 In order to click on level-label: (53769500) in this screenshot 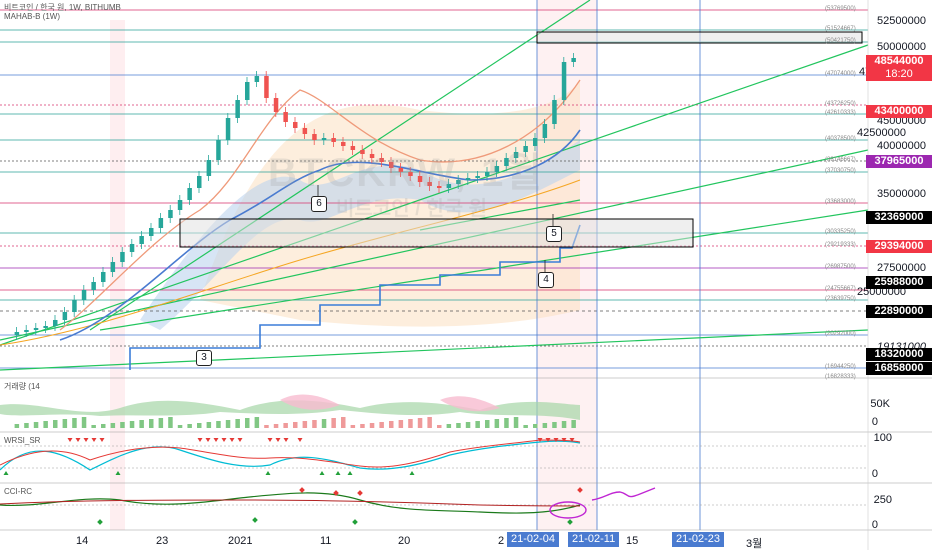, I will do `click(840, 9)`.